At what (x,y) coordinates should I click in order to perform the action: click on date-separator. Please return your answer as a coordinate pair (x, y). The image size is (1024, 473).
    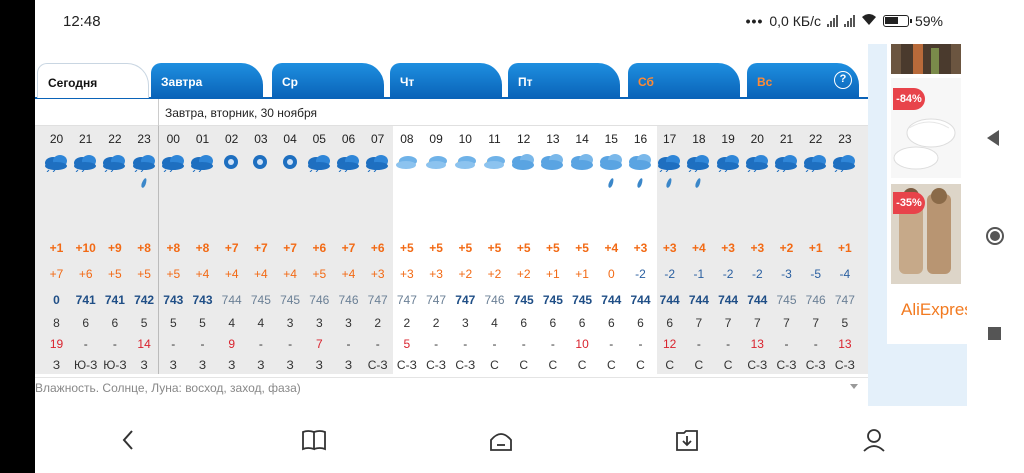
    Looking at the image, I should click on (158, 112).